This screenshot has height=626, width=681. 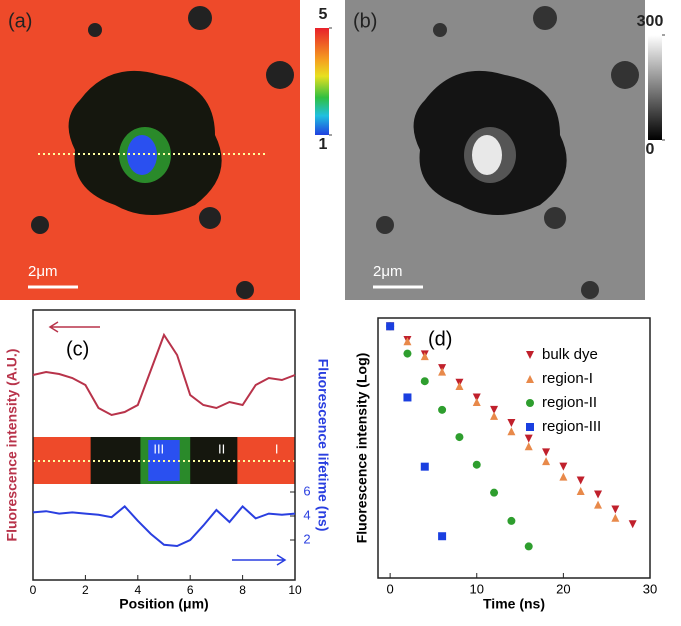 I want to click on arrow-left, so click(x=74, y=327).